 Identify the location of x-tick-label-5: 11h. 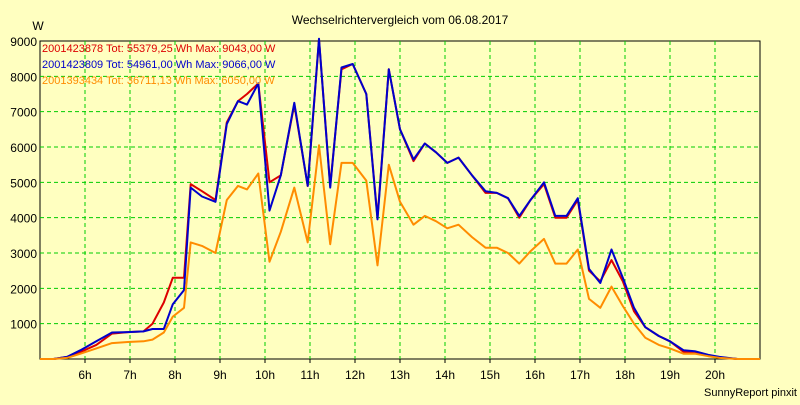
(309, 375).